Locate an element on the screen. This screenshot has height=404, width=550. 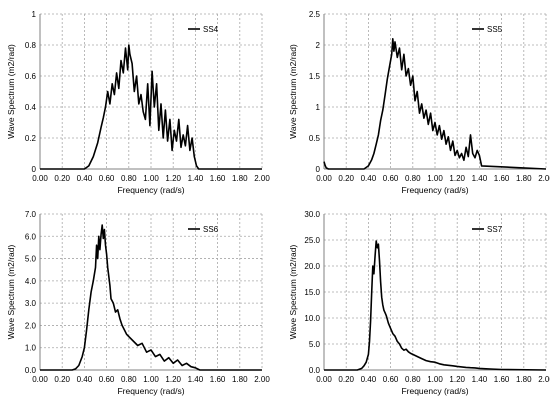
y-tick-label: 0.2 is located at coordinates (31, 138).